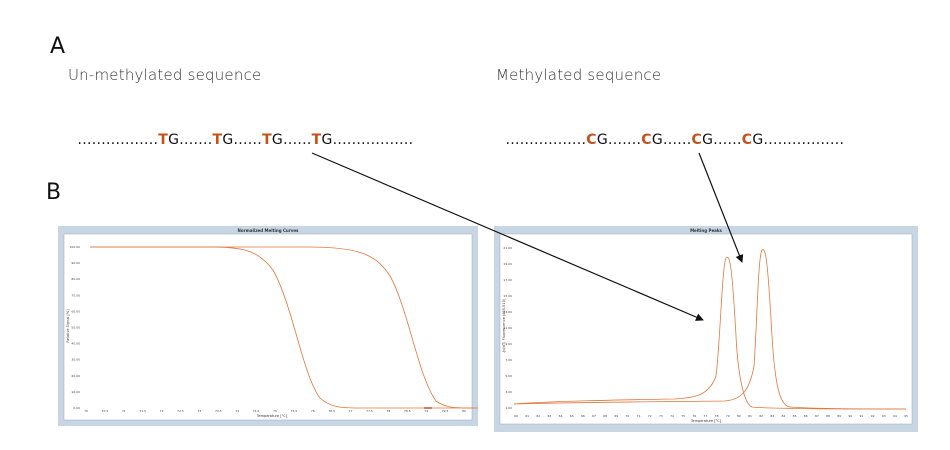 Image resolution: width=950 pixels, height=450 pixels. What do you see at coordinates (331, 411) in the screenshot?
I see `x-tick-label: 76.5` at bounding box center [331, 411].